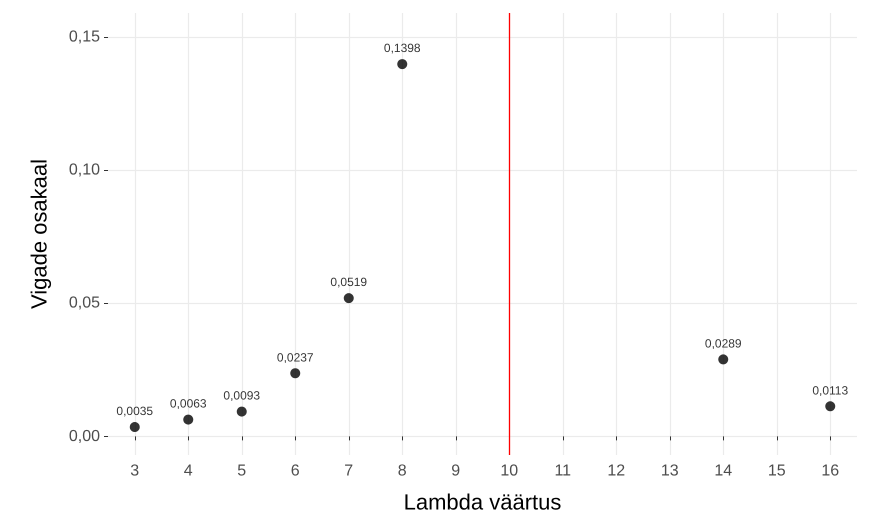 The image size is (883, 526). I want to click on x-tick-label: 15, so click(777, 471).